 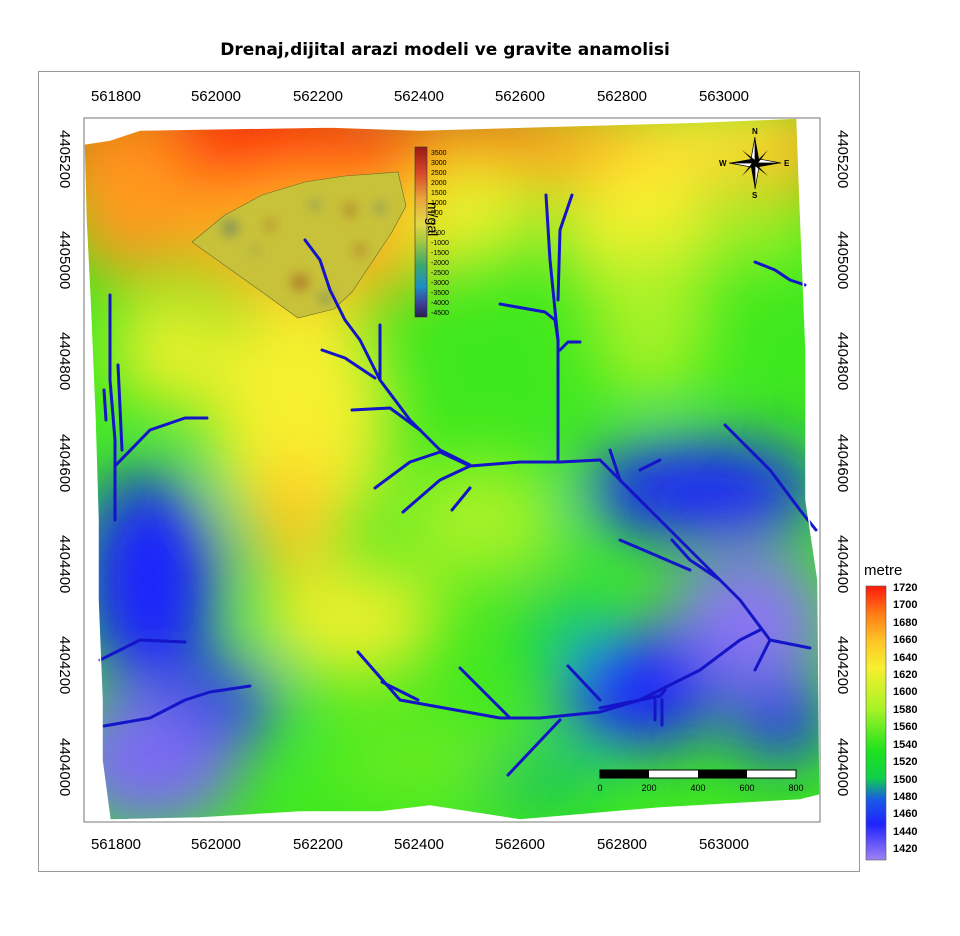 What do you see at coordinates (318, 844) in the screenshot?
I see `x-tick-bottom-3: 562200` at bounding box center [318, 844].